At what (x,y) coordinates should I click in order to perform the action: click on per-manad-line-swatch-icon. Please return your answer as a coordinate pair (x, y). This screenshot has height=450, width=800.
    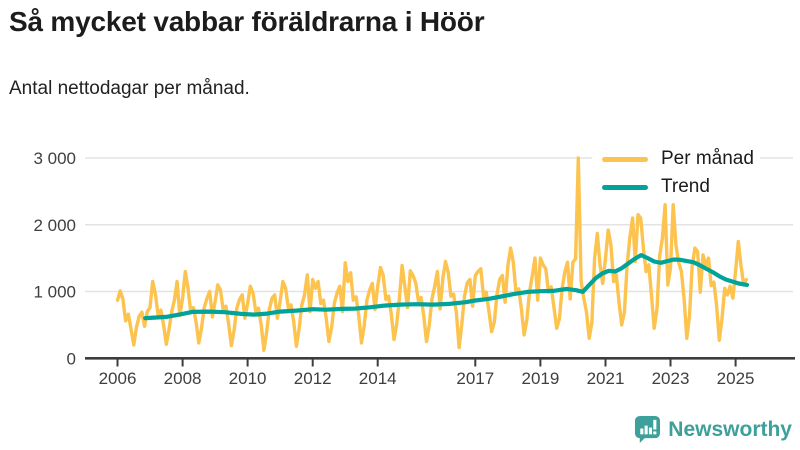
    Looking at the image, I should click on (625, 159).